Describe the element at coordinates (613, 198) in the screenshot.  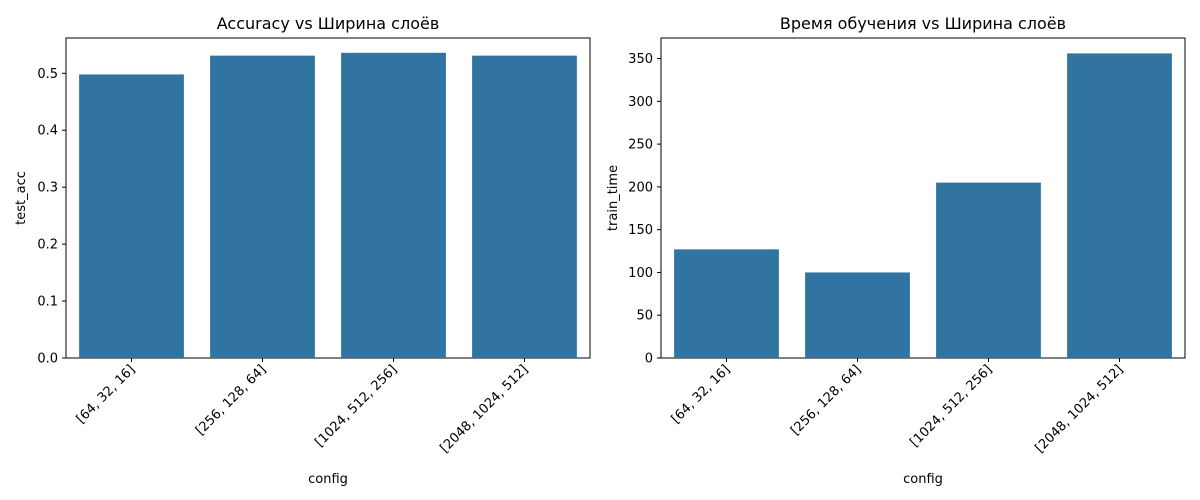
I see `y-axis-label: train_time` at that location.